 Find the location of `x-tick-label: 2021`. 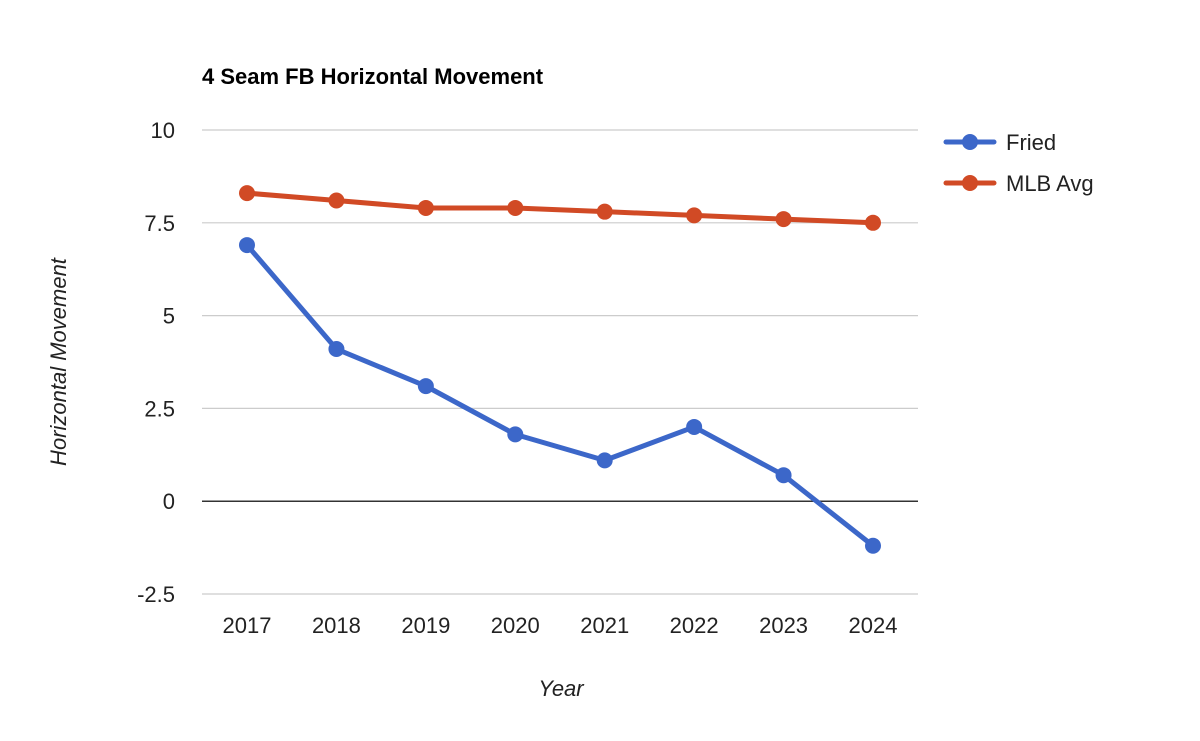

x-tick-label: 2021 is located at coordinates (604, 625).